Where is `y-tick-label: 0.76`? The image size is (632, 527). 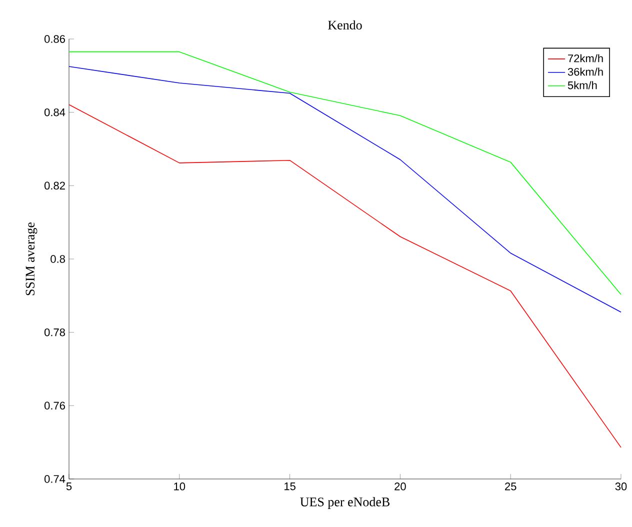
y-tick-label: 0.76 is located at coordinates (54, 406).